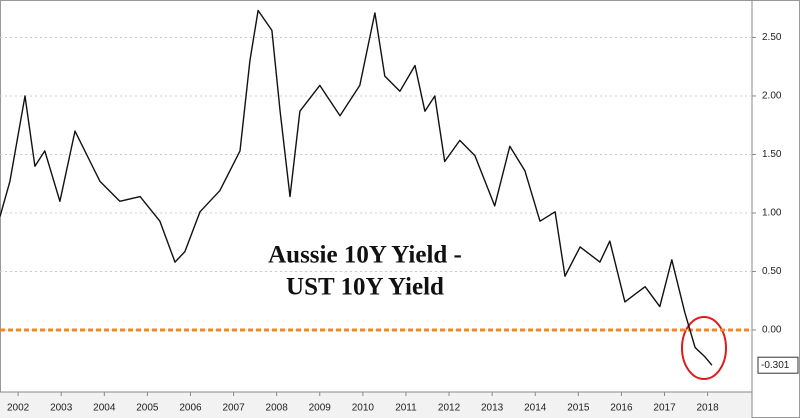 This screenshot has width=800, height=418. Describe the element at coordinates (104, 408) in the screenshot. I see `x-tick-label: 2004` at that location.